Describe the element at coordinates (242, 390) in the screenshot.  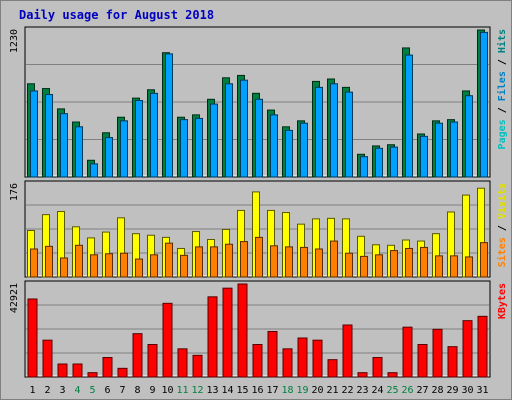
I see `x-tick-label: 15` at that location.